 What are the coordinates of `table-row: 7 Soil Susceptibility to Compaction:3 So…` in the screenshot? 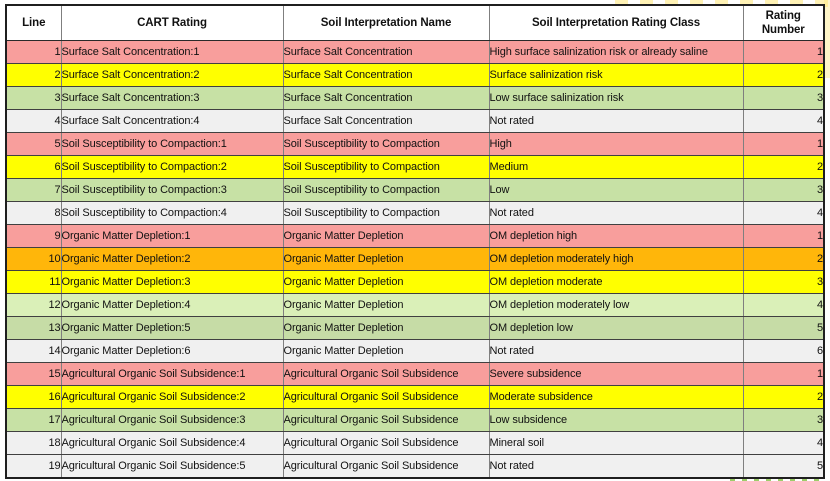 It's located at (415, 190).